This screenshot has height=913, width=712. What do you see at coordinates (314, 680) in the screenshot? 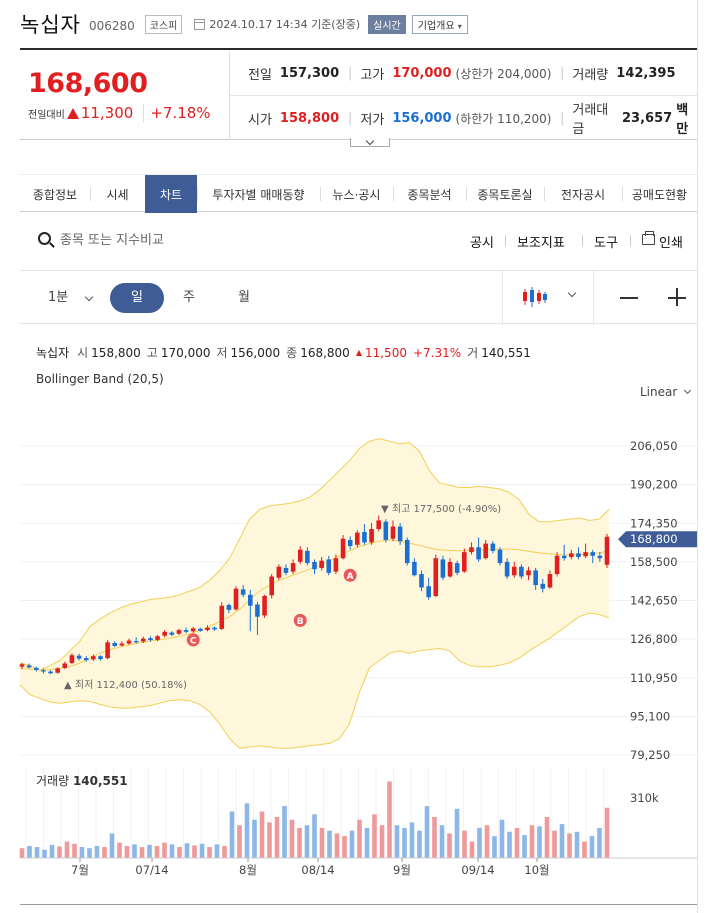
I see `bollinger-lower-line` at bounding box center [314, 680].